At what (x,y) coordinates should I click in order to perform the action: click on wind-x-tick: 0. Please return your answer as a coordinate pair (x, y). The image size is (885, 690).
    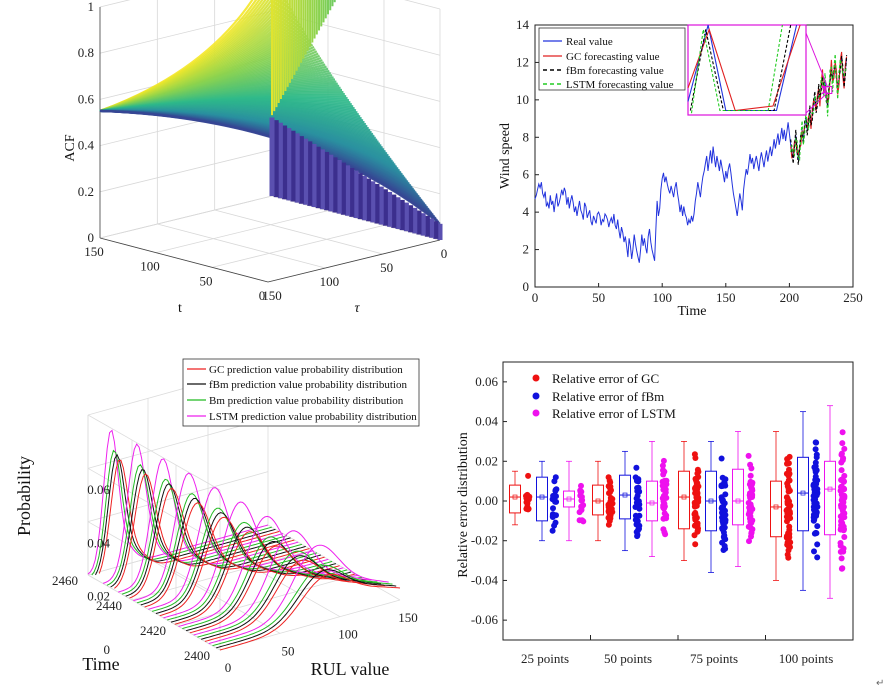
    Looking at the image, I should click on (535, 297).